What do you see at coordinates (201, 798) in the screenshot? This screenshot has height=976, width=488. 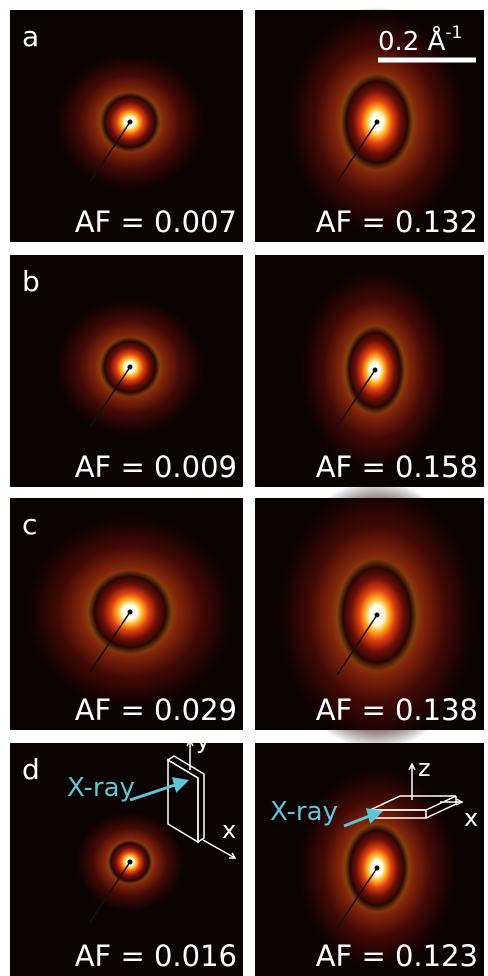 I see `sample-plate-vertical` at bounding box center [201, 798].